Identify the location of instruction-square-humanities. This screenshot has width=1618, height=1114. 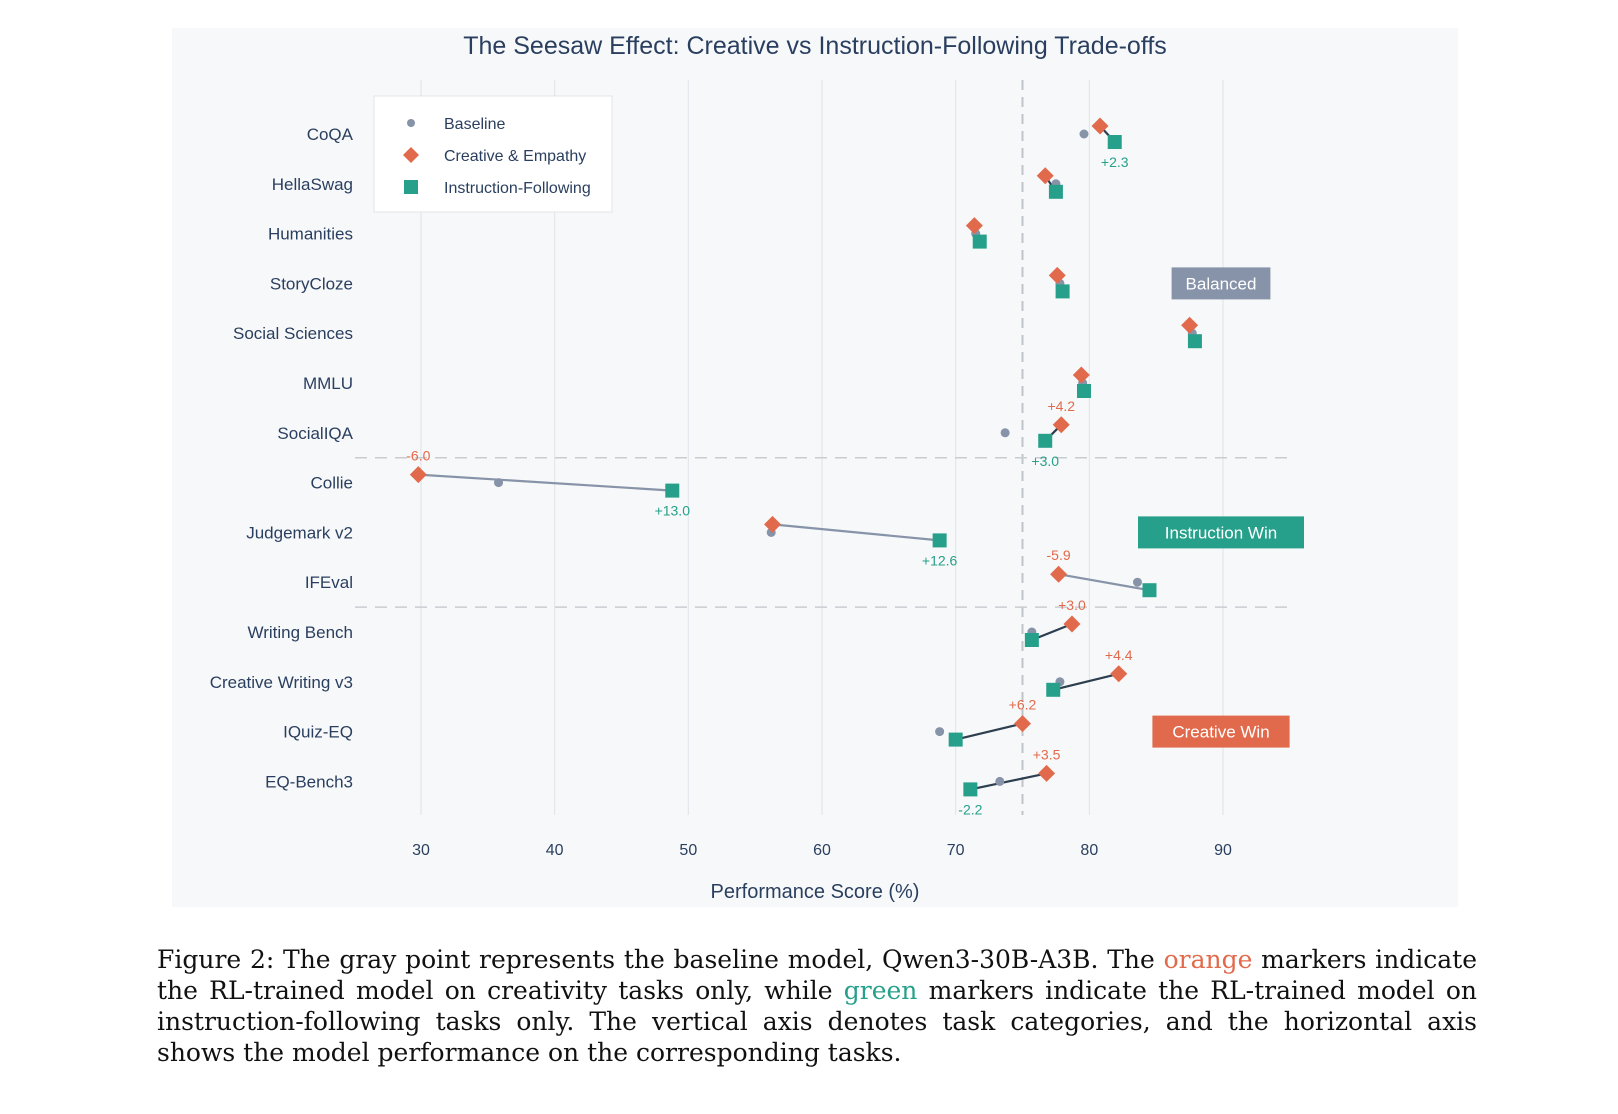
(979, 241).